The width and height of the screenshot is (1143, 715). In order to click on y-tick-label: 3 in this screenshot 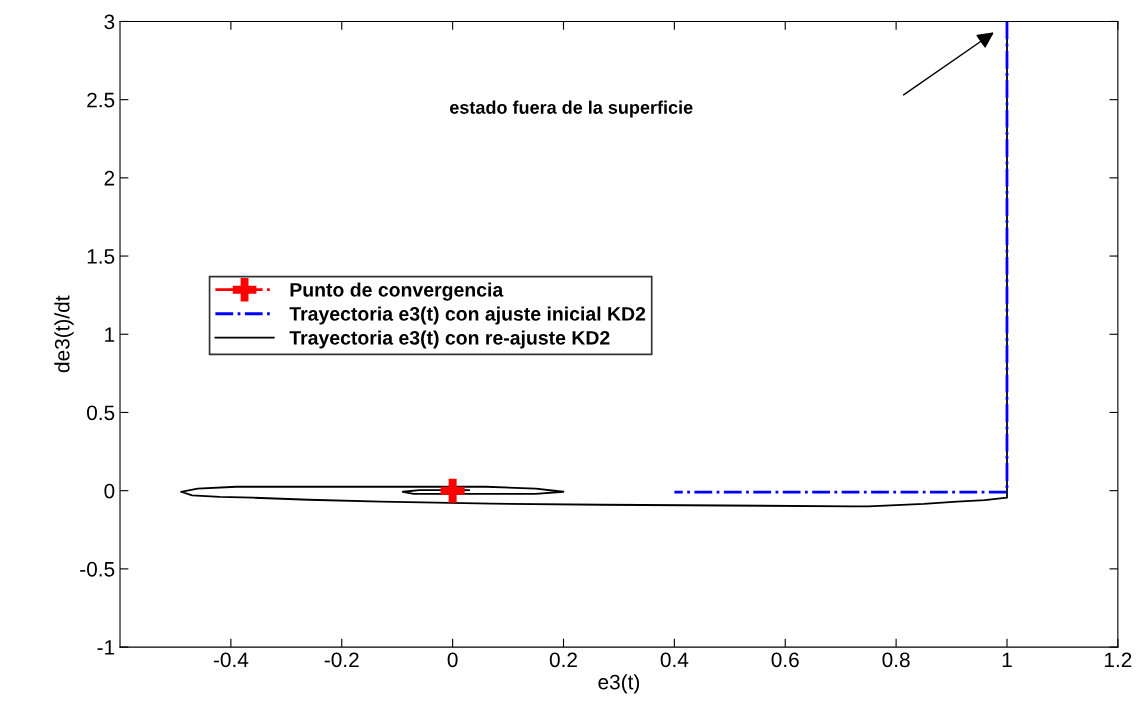, I will do `click(109, 22)`.